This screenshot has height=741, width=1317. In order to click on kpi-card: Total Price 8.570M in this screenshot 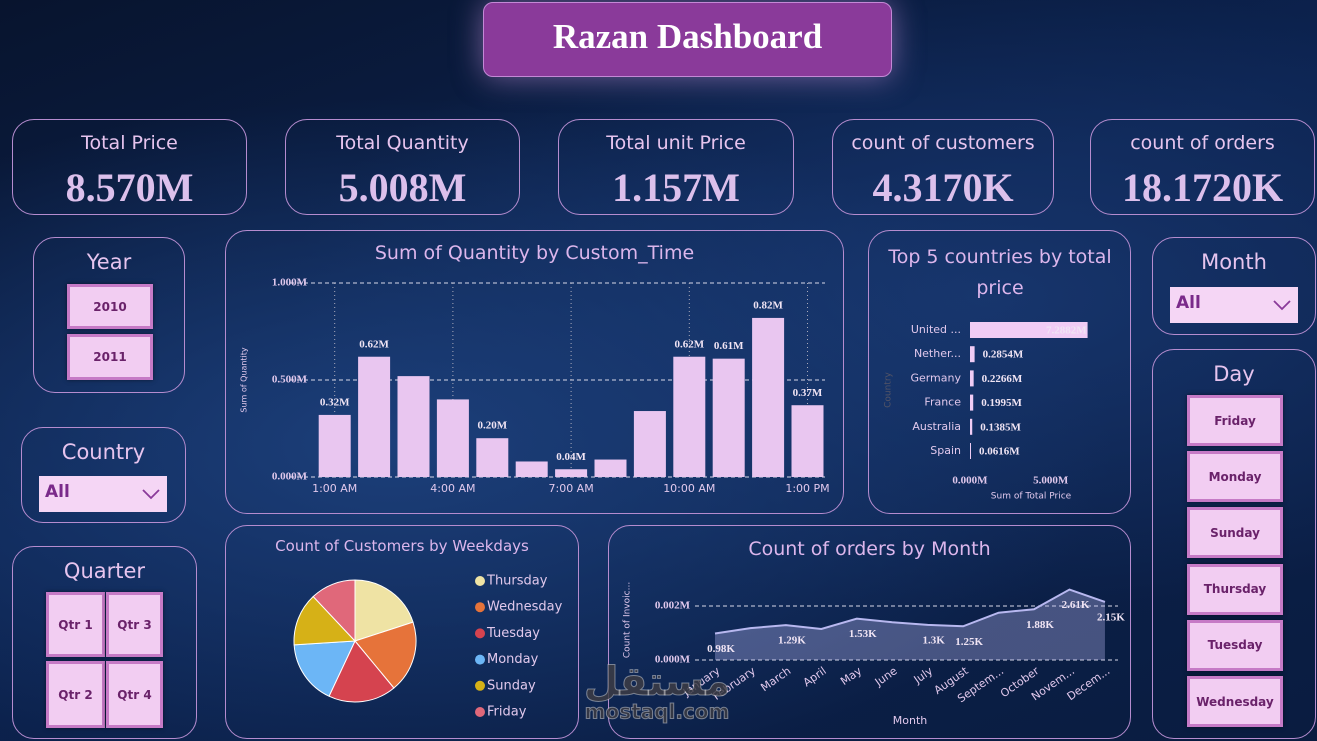, I will do `click(129, 167)`.